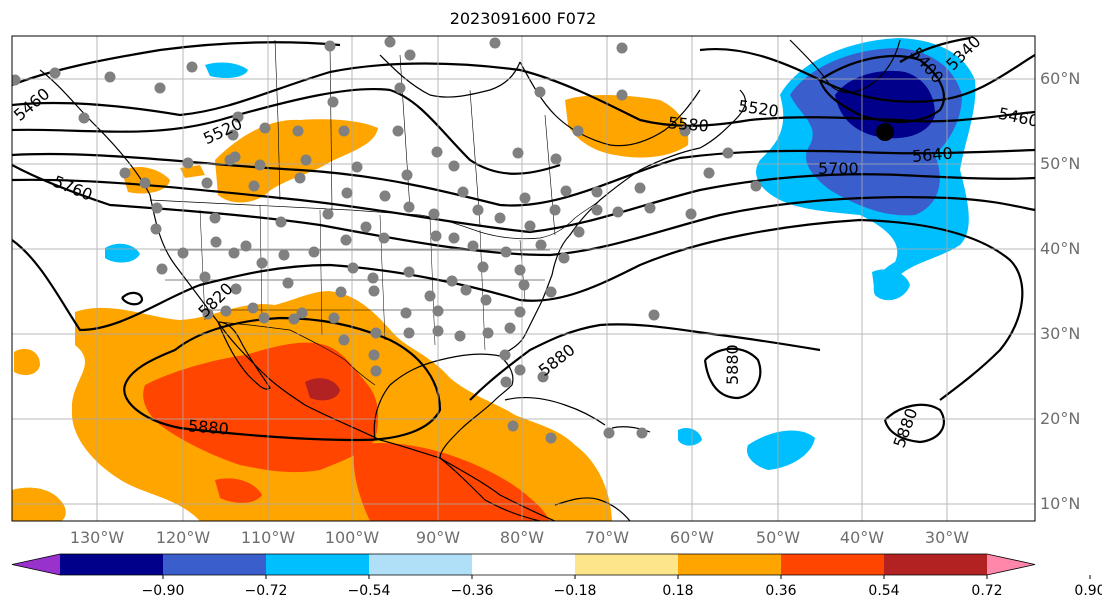 This screenshot has width=1102, height=613. I want to click on colorbar-outline, so click(523, 564).